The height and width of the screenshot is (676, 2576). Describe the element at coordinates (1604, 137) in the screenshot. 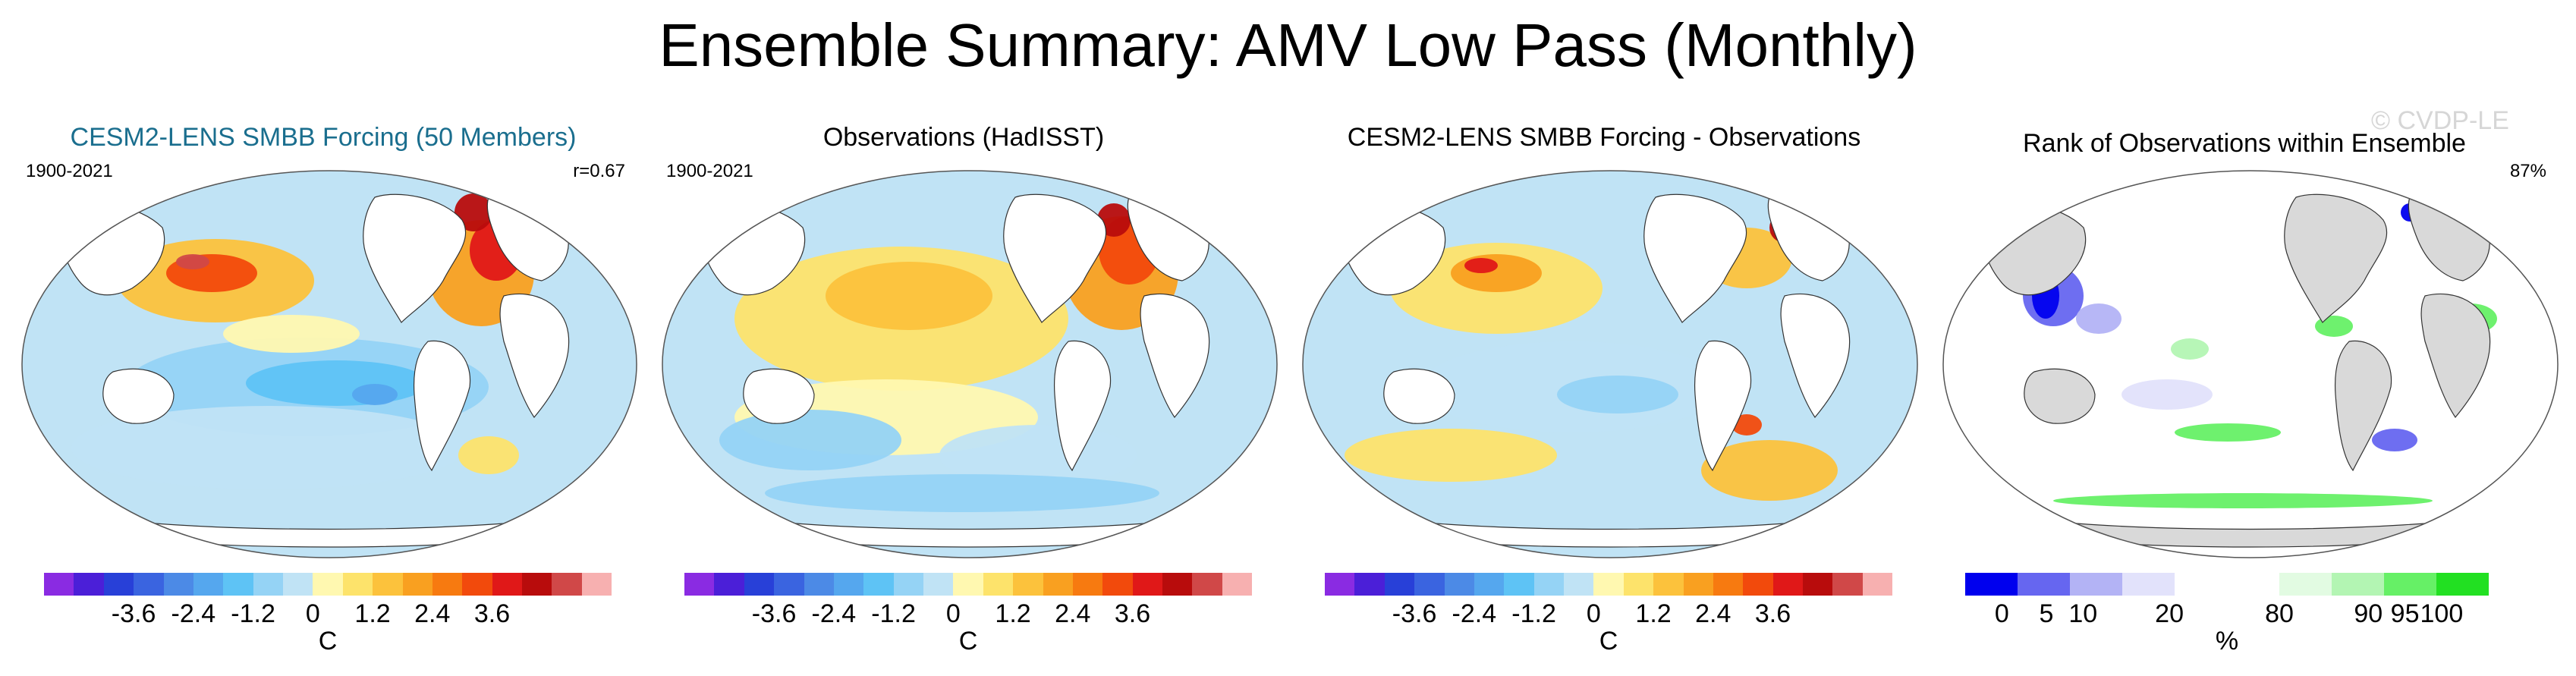

I see `panel-title: CESM2-LENS SMBB Forcing - Observations` at that location.